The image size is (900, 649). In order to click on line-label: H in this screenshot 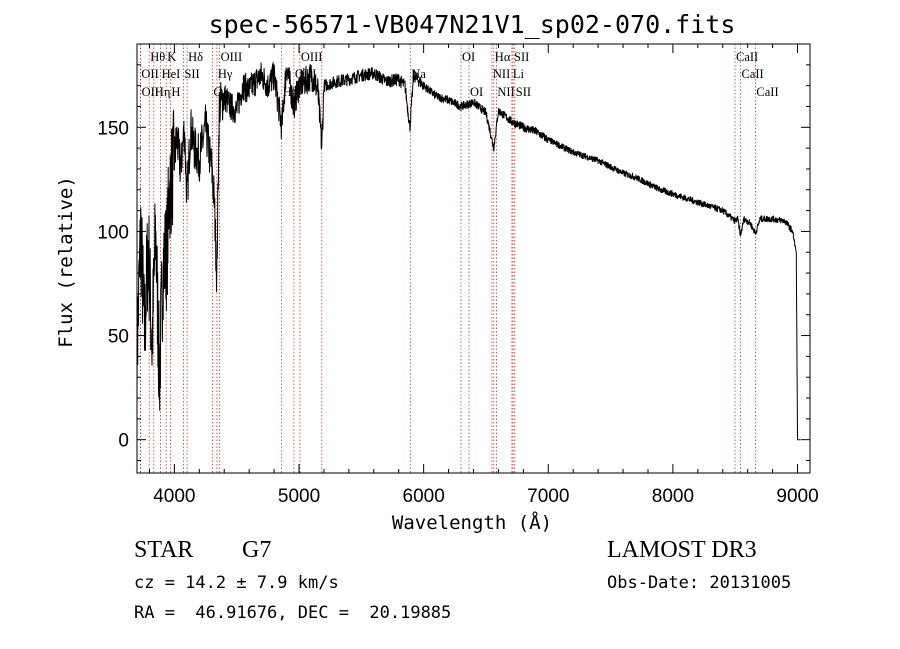, I will do `click(175, 92)`.